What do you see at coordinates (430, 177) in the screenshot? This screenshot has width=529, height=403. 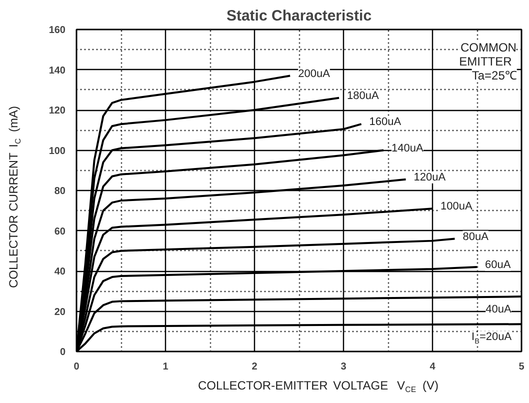 I see `series-label: 120uA` at bounding box center [430, 177].